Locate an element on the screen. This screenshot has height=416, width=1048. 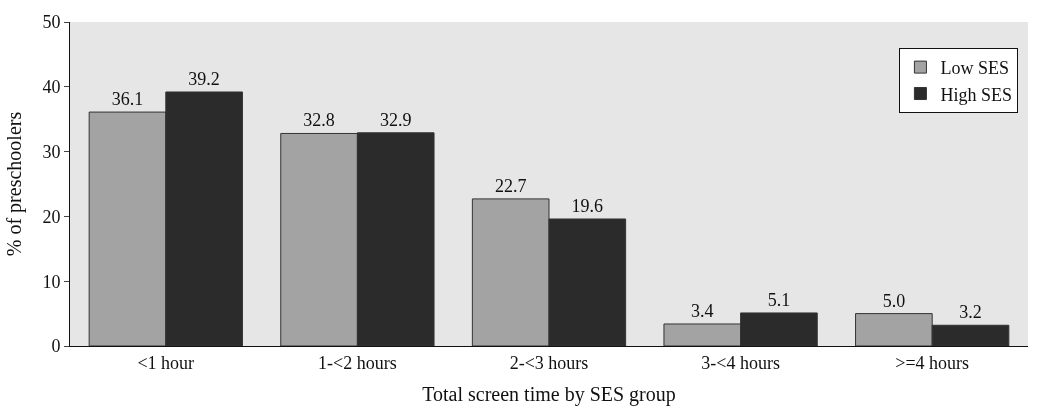
y-tick-label: 0 is located at coordinates (56, 346).